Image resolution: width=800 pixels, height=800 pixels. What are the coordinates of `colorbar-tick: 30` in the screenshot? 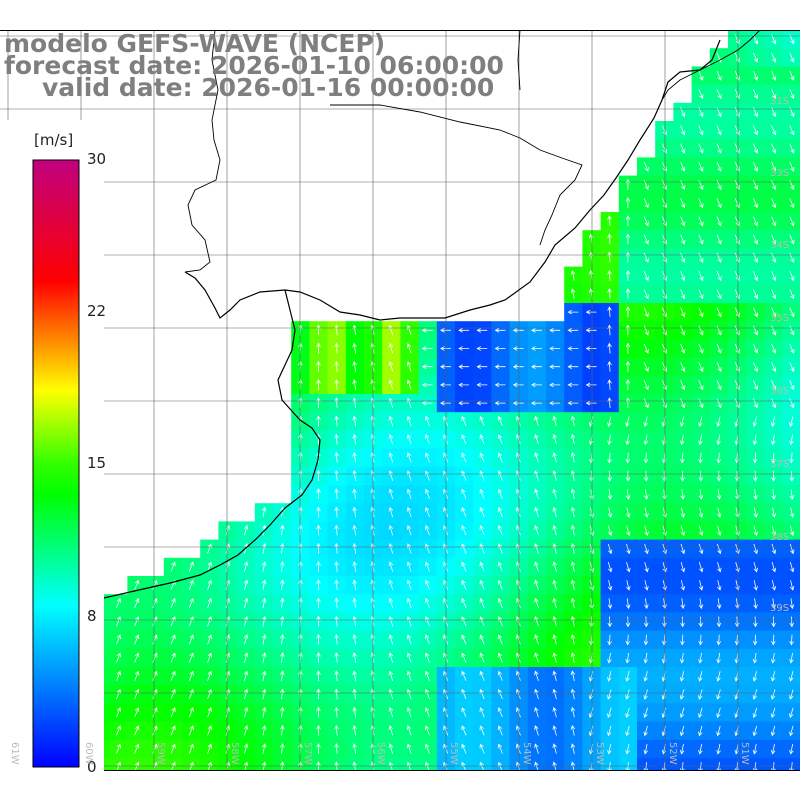 It's located at (97, 159).